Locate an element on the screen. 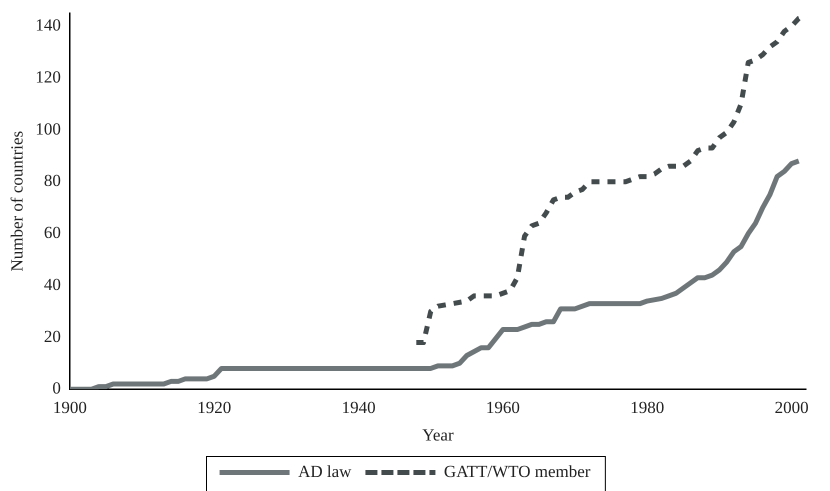  x-tick-label: 1980 is located at coordinates (647, 407).